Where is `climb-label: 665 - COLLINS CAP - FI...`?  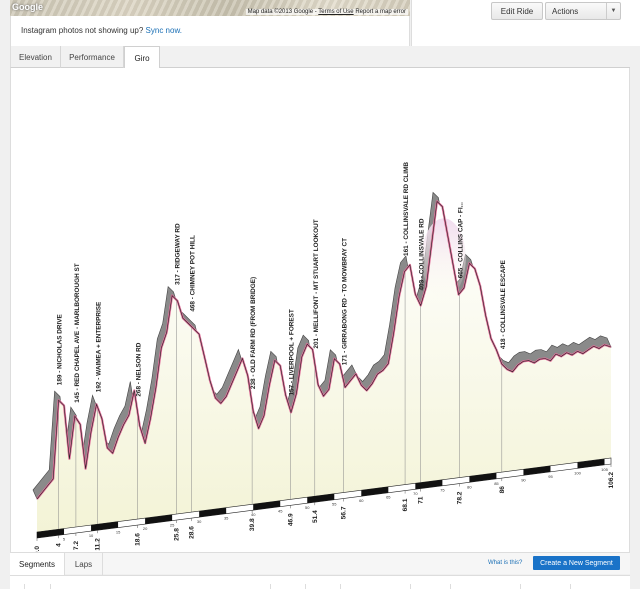
climb-label: 665 - COLLINS CAP - FI... is located at coordinates (461, 240).